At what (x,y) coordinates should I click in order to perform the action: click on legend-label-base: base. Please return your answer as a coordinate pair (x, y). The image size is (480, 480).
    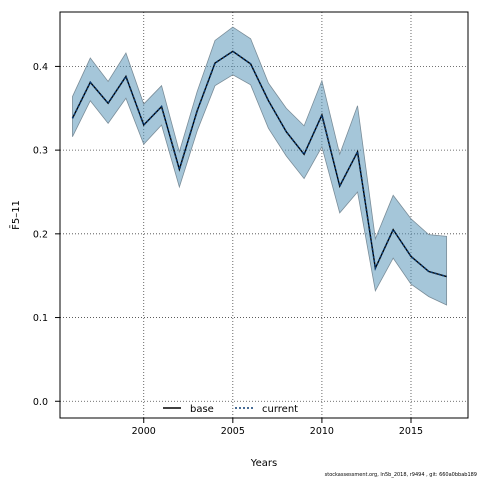
    Looking at the image, I should click on (202, 409).